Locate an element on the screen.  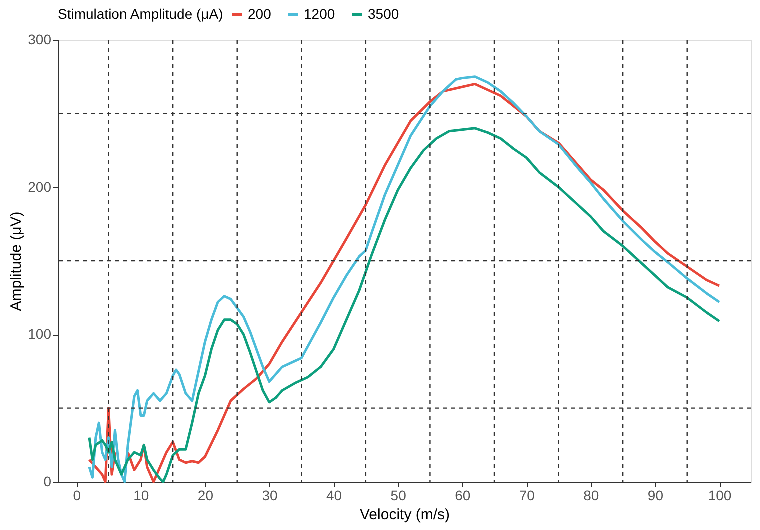
x-tick-label: 90 is located at coordinates (656, 496).